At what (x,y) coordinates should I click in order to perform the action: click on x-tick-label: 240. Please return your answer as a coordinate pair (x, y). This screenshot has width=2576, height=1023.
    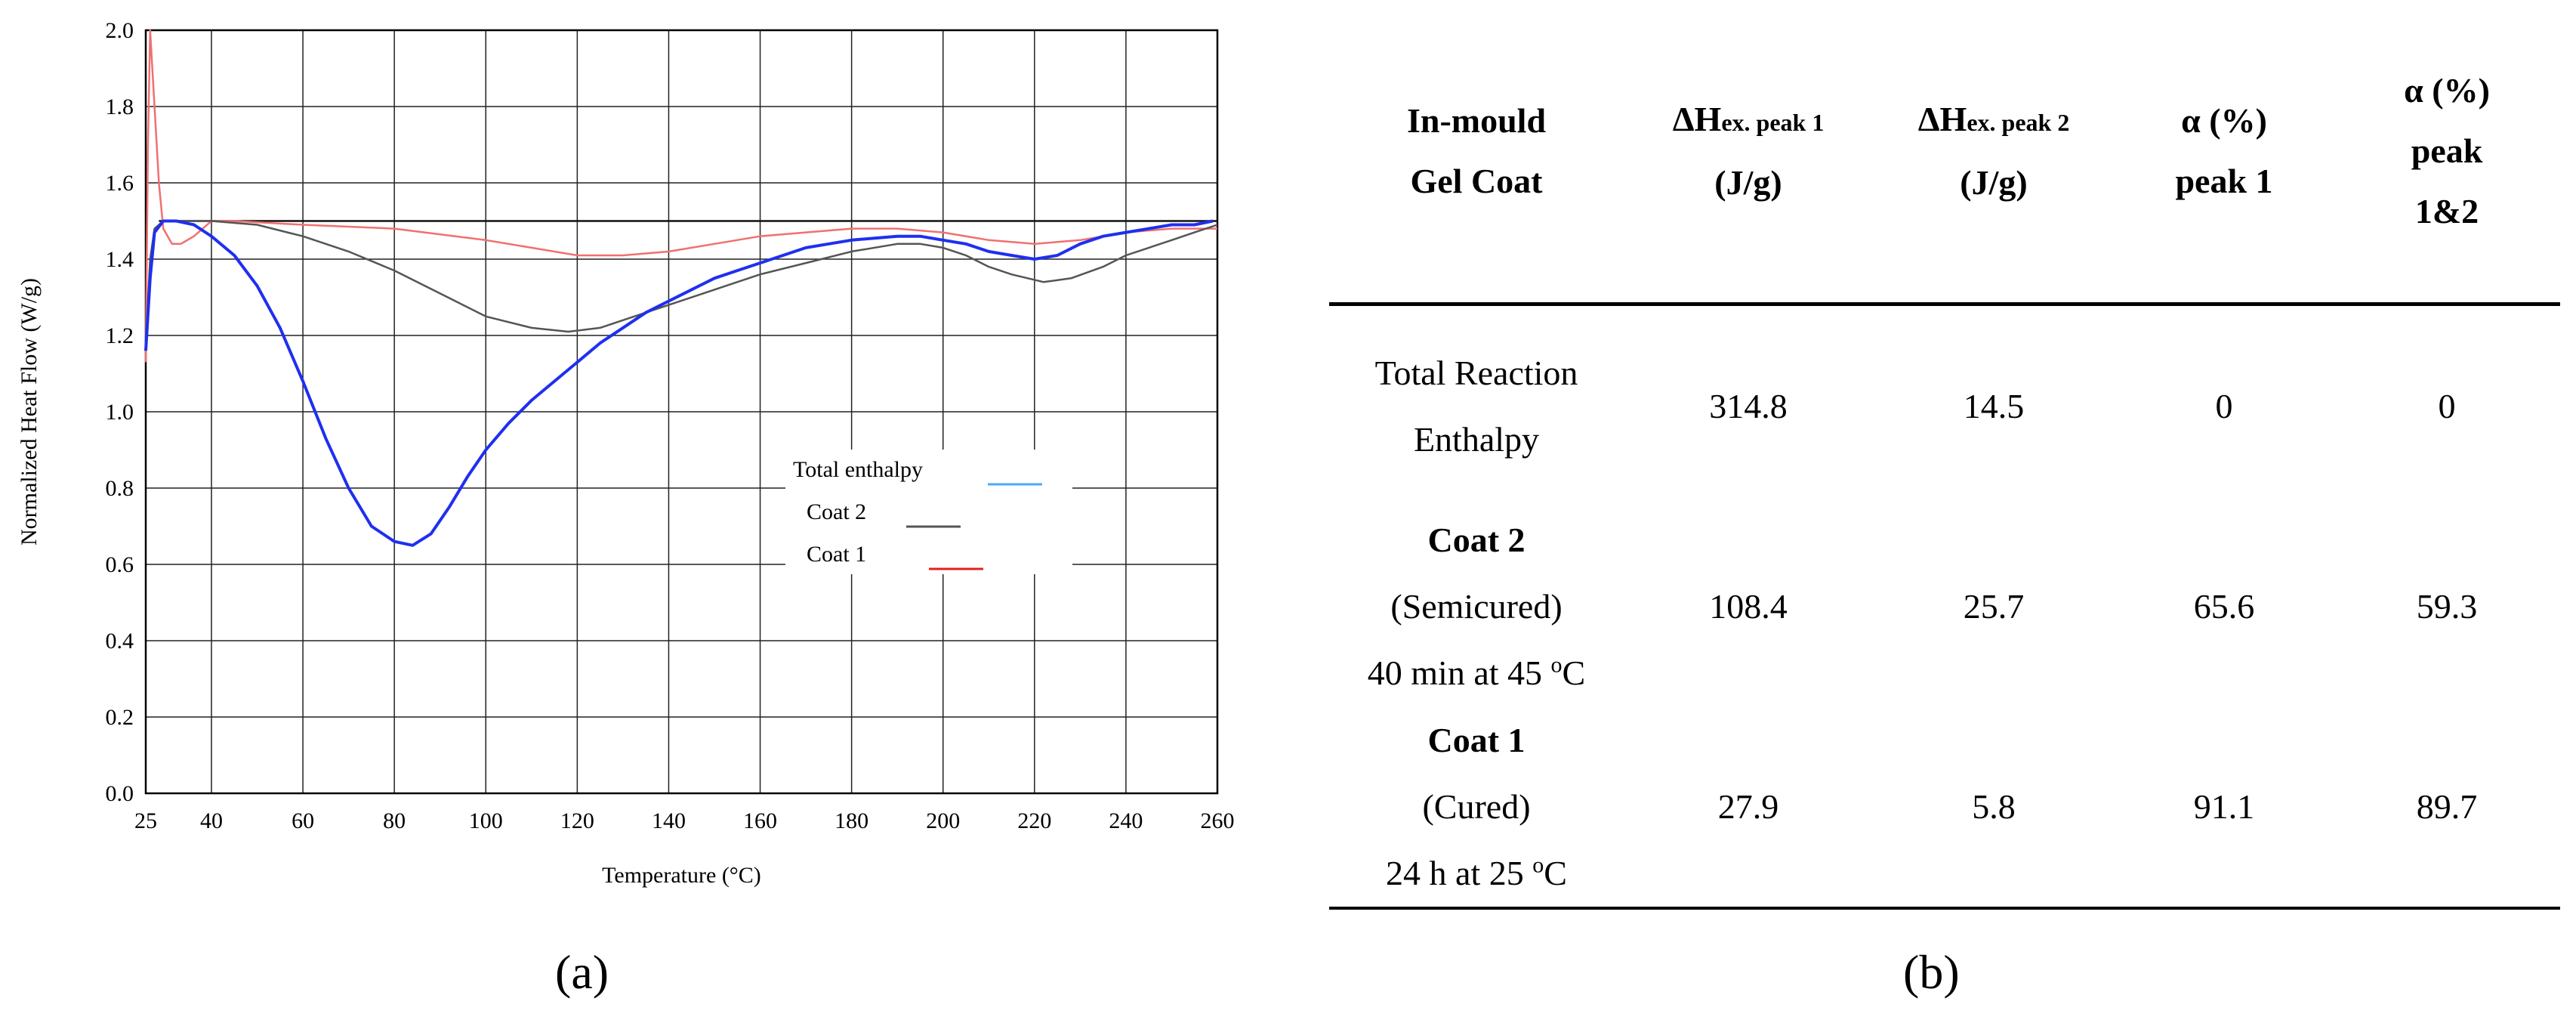
    Looking at the image, I should click on (1126, 820).